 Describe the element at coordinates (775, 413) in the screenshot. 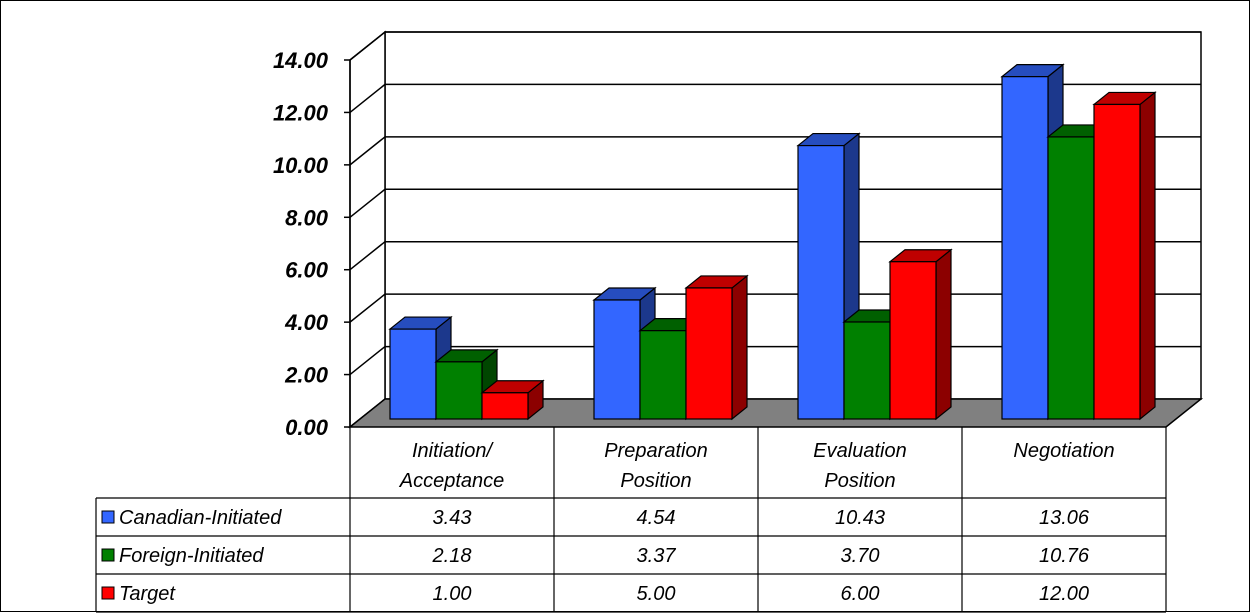

I see `chart-floor` at that location.